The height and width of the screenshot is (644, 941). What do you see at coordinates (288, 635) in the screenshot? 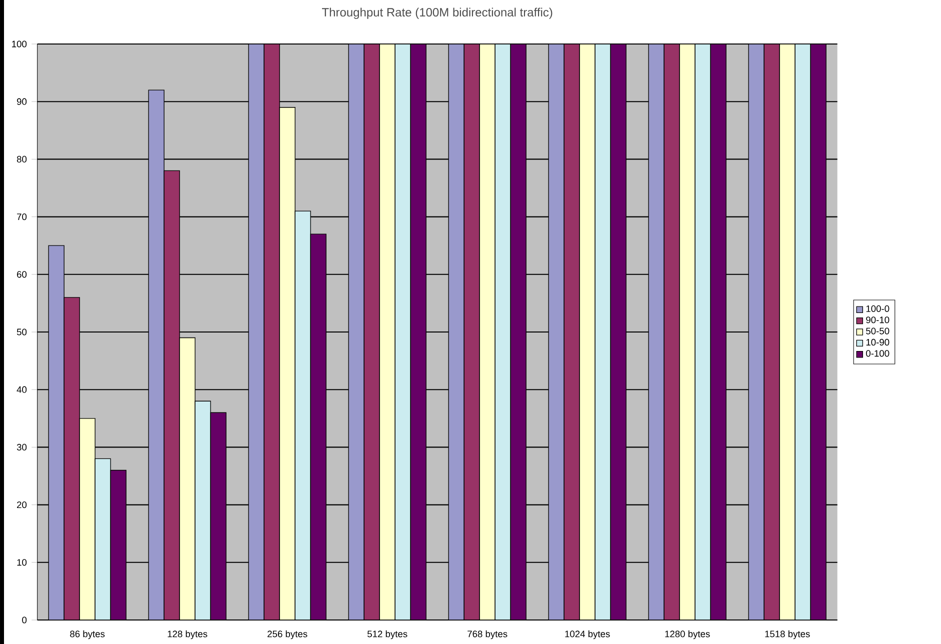
I see `x-tick-label: 256 bytes` at bounding box center [288, 635].